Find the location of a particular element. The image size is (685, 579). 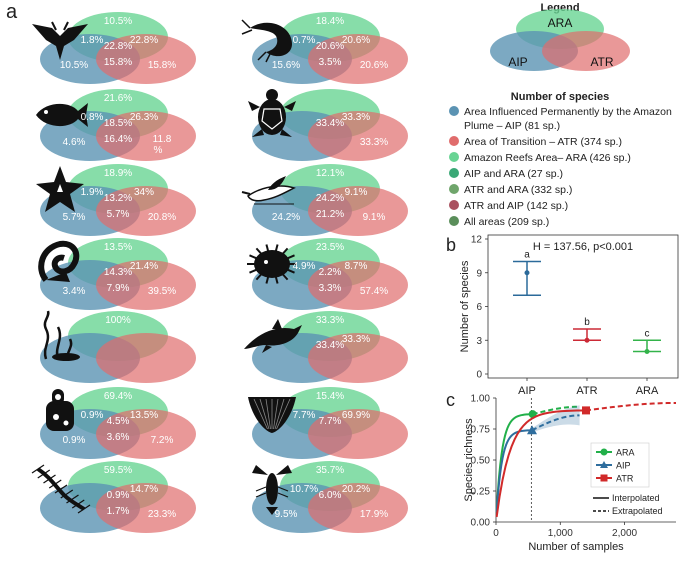

venn-value-aip-ara: 1.9% is located at coordinates (92, 192).